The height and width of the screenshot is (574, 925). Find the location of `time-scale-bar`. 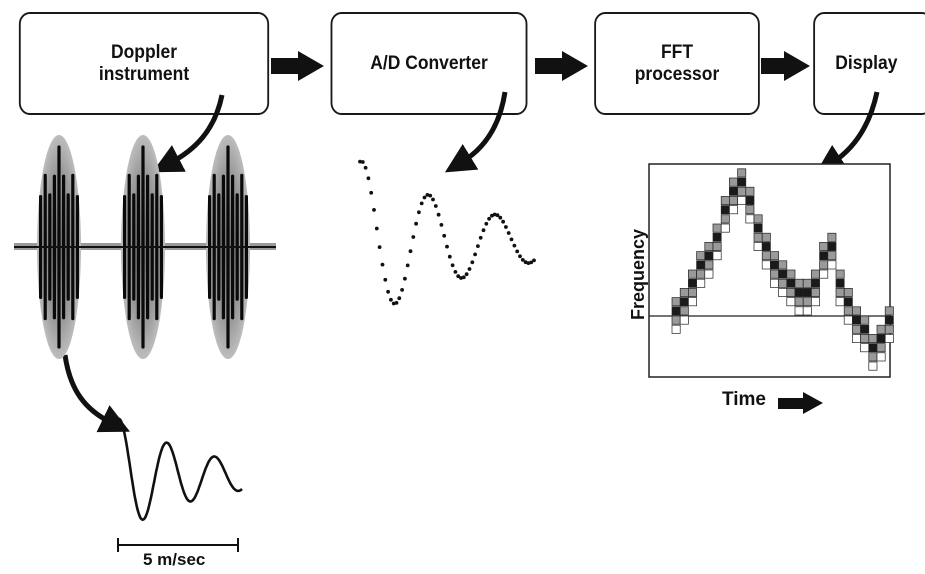

time-scale-bar is located at coordinates (178, 545).